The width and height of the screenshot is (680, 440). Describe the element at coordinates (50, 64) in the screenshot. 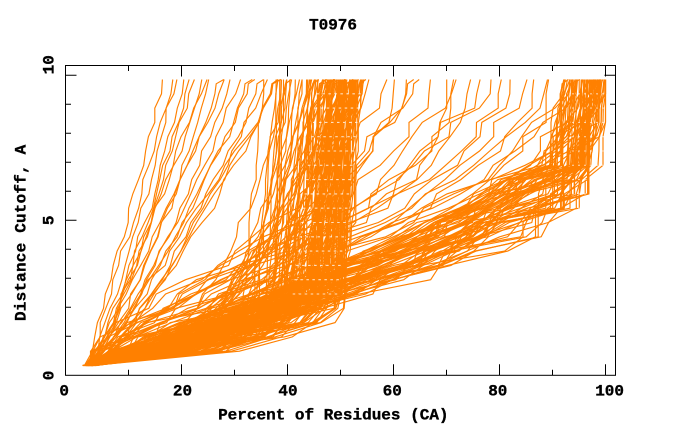

I see `svg-text: 10` at that location.